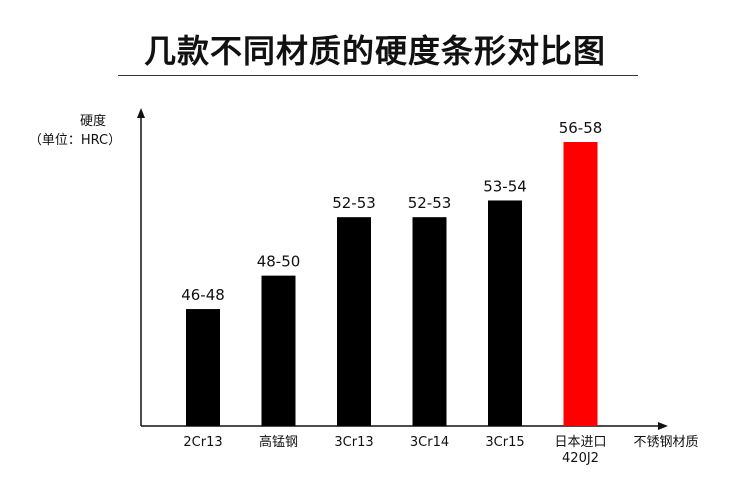  I want to click on x-axis-label: 不锈钢材质, so click(665, 442).